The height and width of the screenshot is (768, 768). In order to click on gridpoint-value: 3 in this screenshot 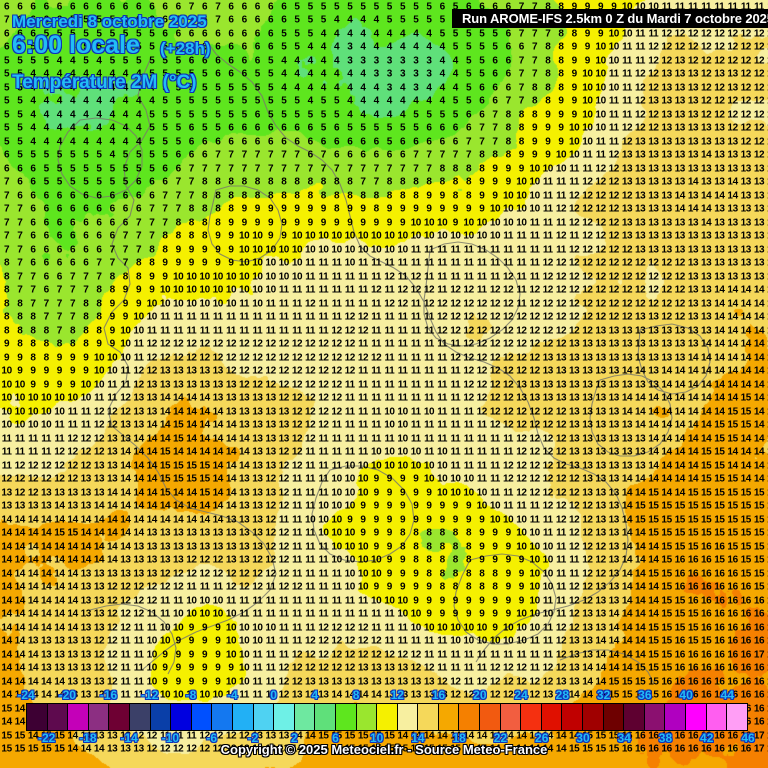, I will do `click(363, 60)`.